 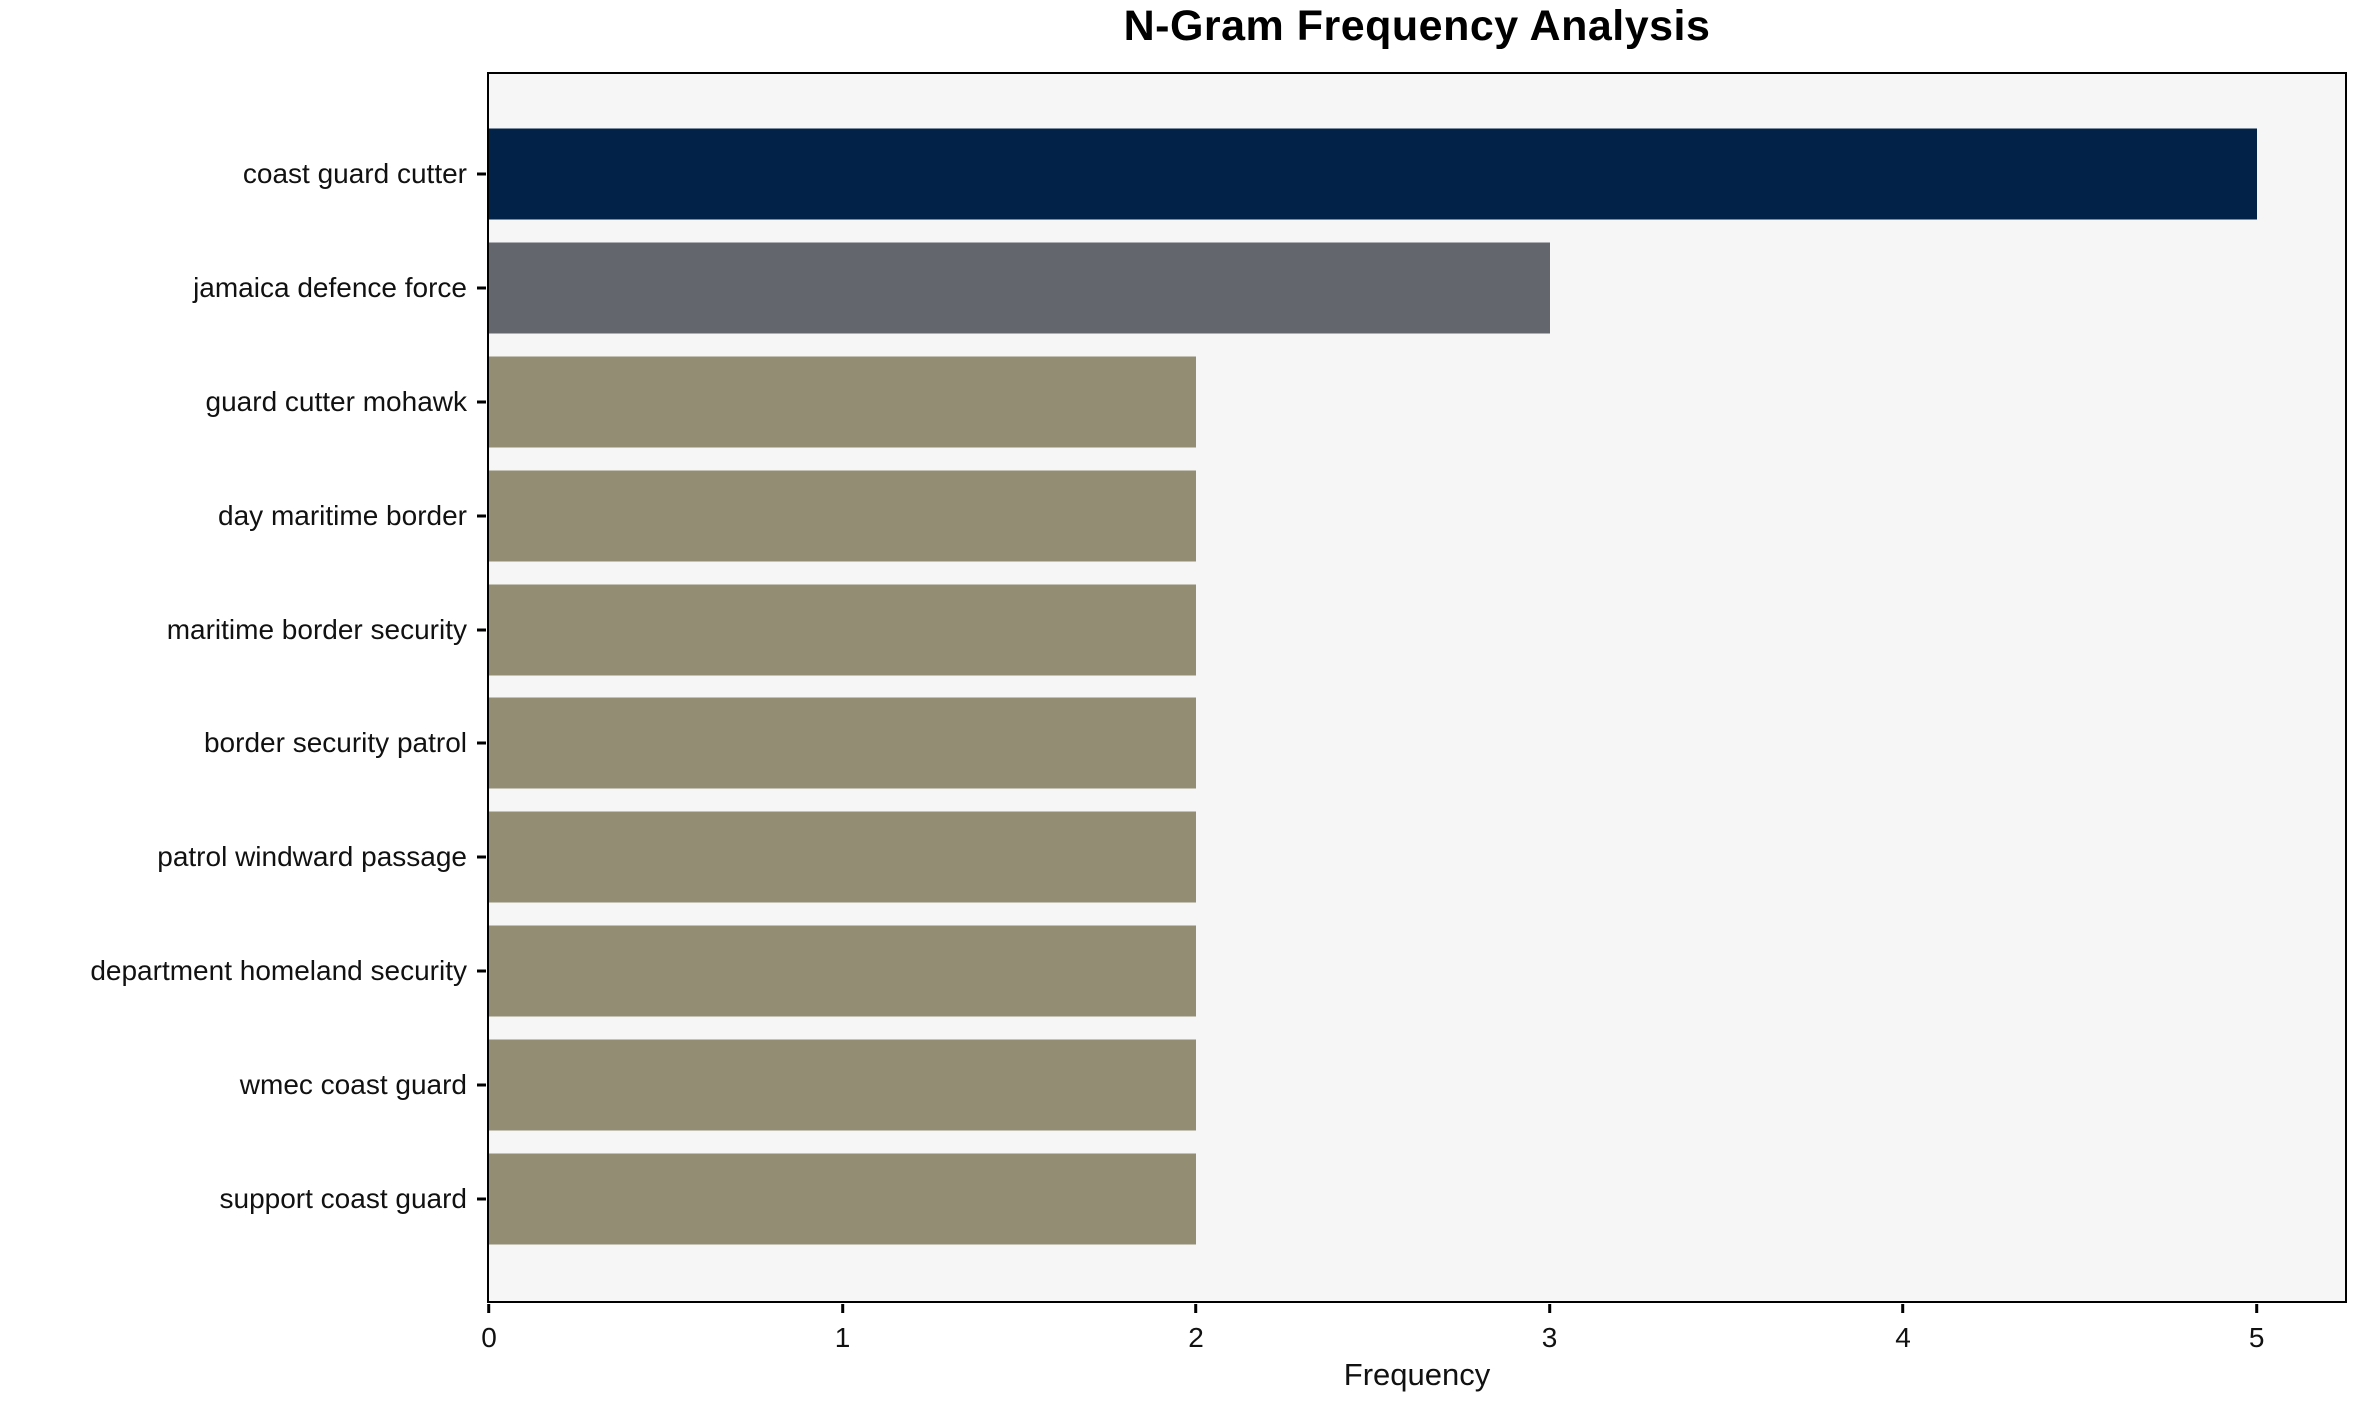 I want to click on x-tick: 5, so click(x=2256, y=1329).